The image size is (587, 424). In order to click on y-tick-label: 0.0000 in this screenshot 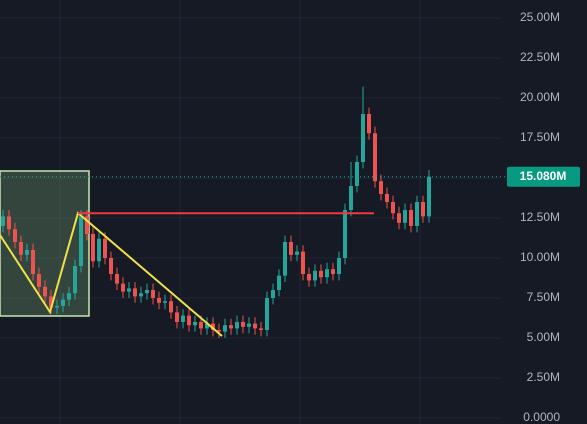, I will do `click(541, 417)`.